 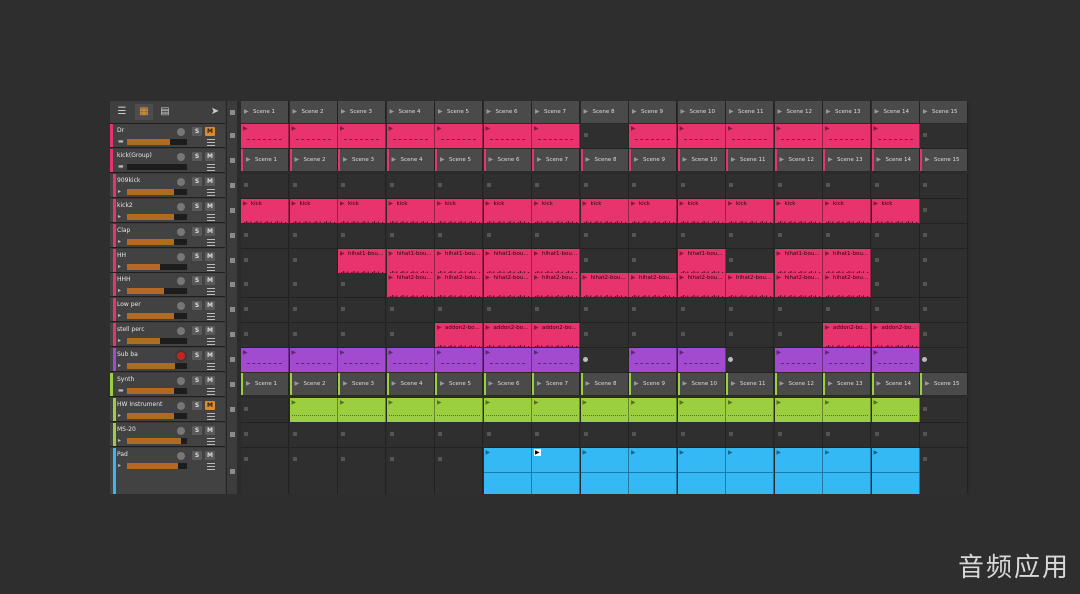 What do you see at coordinates (122, 454) in the screenshot?
I see `track-name: Pad` at bounding box center [122, 454].